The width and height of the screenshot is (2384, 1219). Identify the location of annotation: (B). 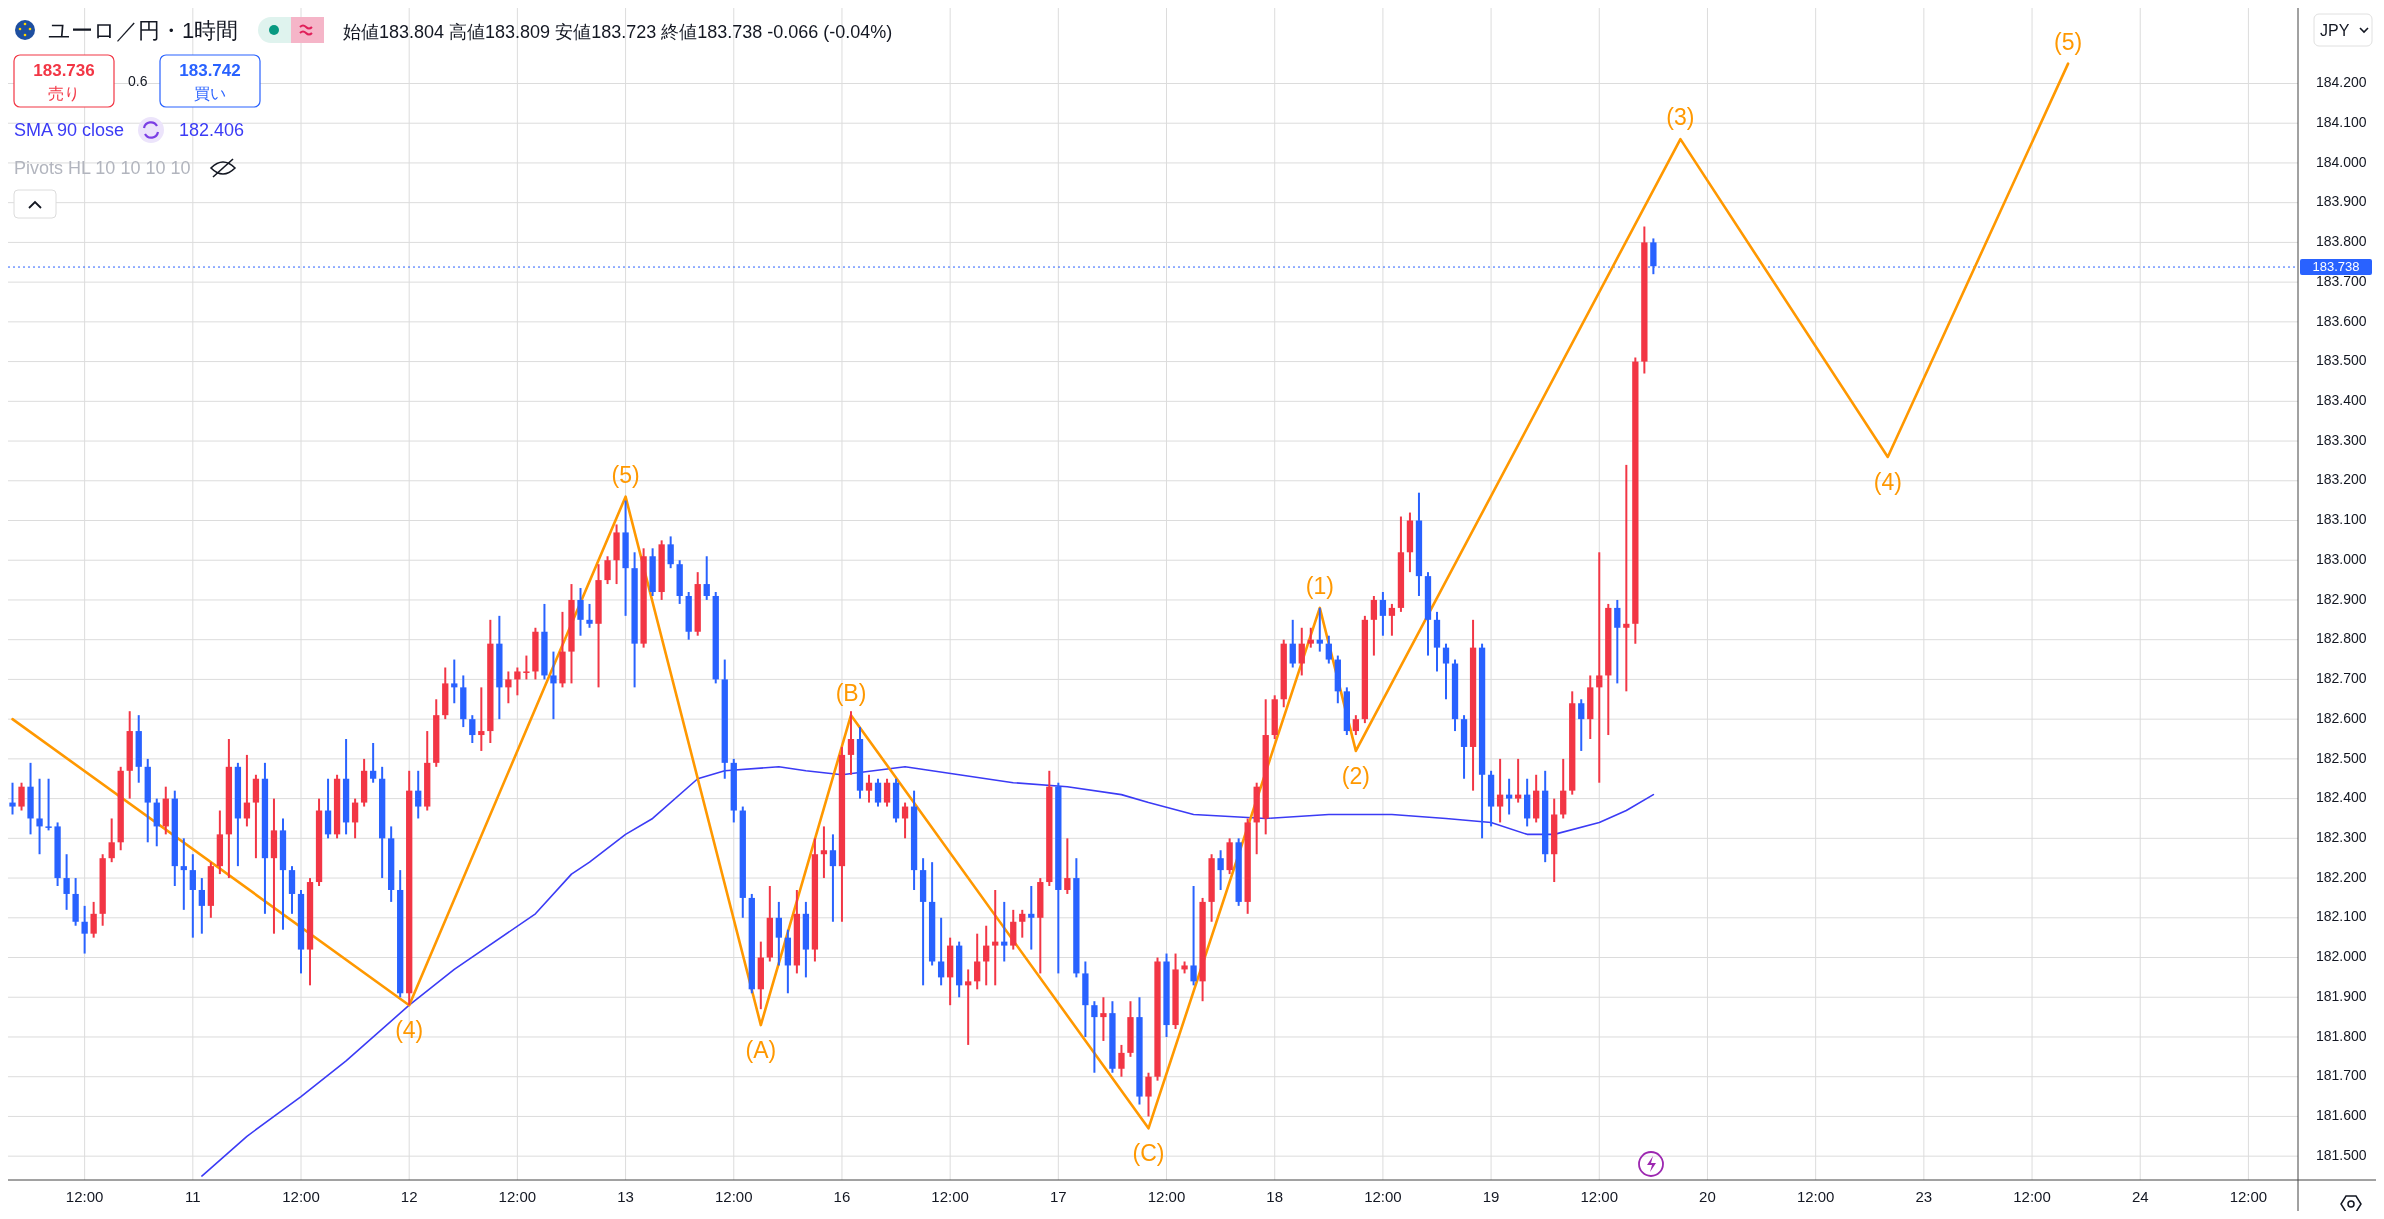
(851, 693).